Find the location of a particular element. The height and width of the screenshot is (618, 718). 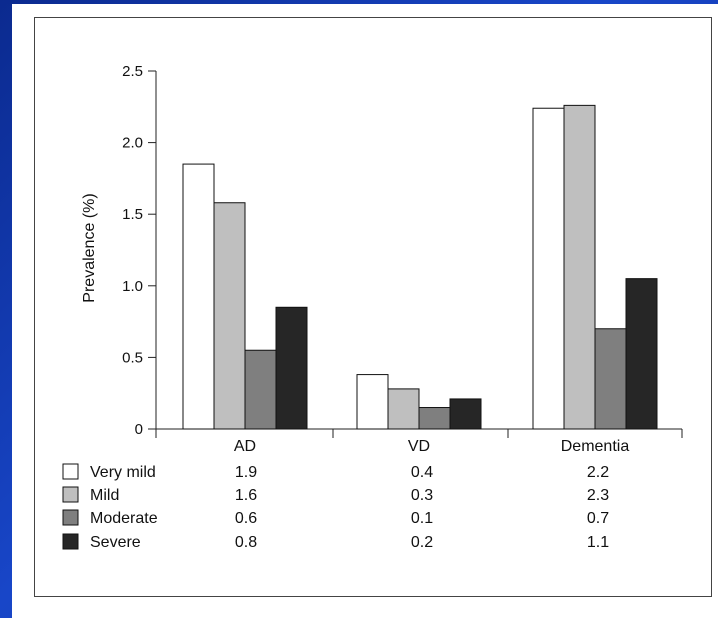

bar-ad-very-mild is located at coordinates (198, 296).